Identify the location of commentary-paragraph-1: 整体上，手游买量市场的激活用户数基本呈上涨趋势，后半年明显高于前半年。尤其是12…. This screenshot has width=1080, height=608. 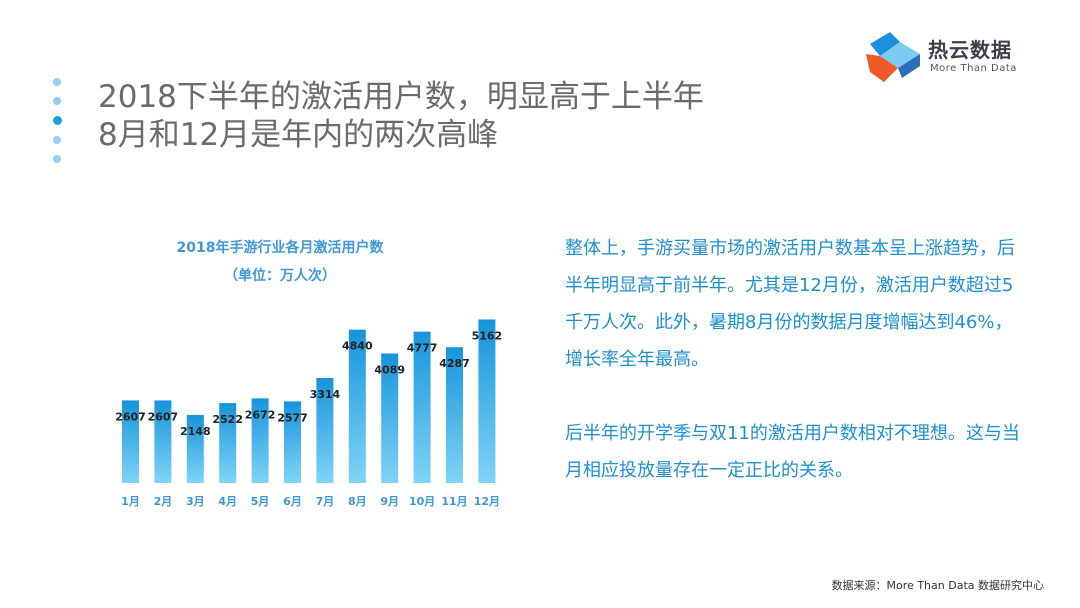
(790, 304).